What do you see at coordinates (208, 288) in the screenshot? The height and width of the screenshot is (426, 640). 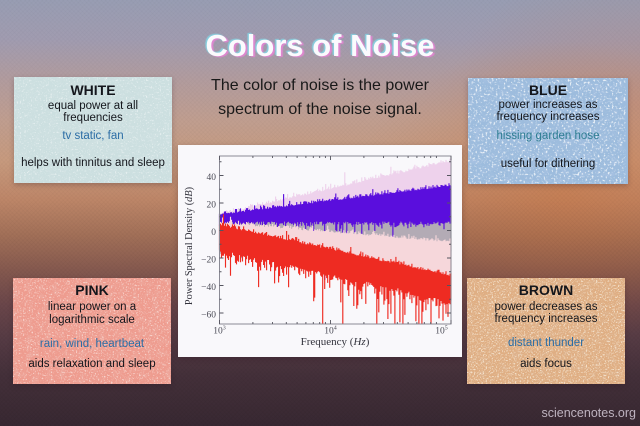 I see `svg-text: −40` at bounding box center [208, 288].